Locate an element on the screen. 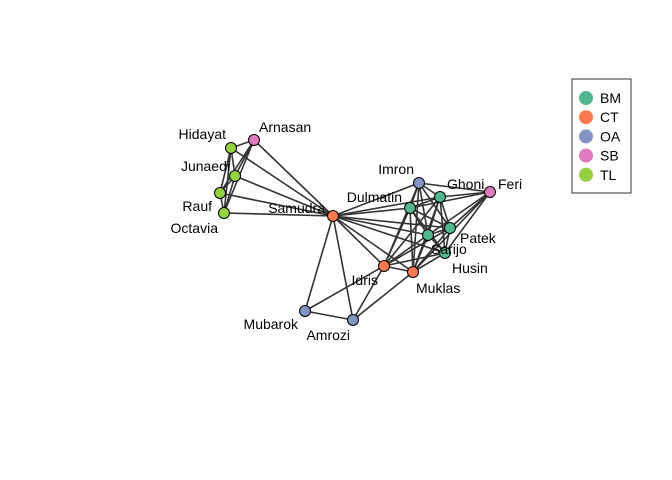 This screenshot has height=480, width=672. node-muklas is located at coordinates (413, 272).